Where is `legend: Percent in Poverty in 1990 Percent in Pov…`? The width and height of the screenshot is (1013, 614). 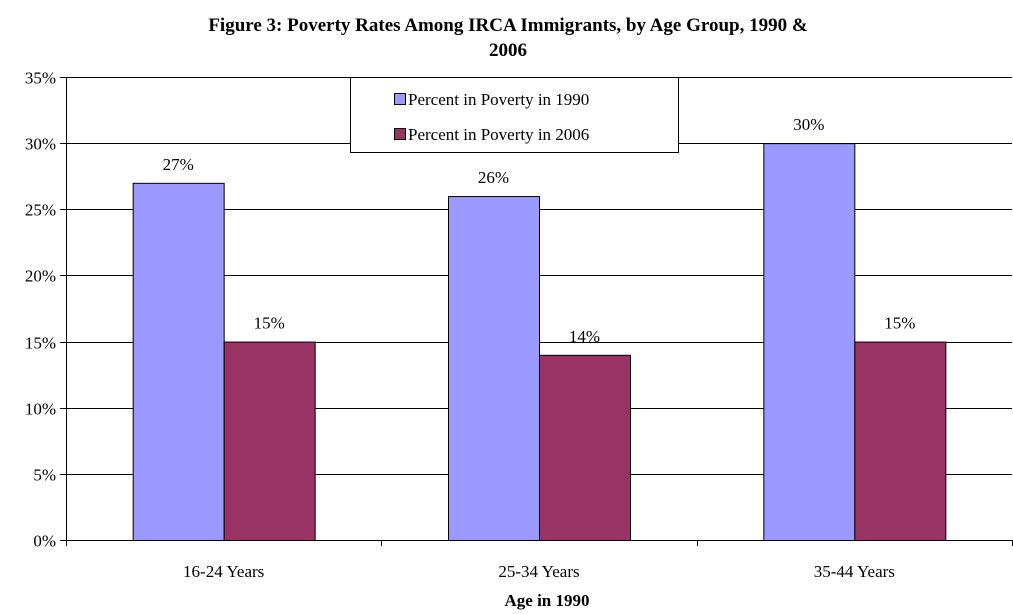 legend: Percent in Poverty in 1990 Percent in Pov… is located at coordinates (514, 115).